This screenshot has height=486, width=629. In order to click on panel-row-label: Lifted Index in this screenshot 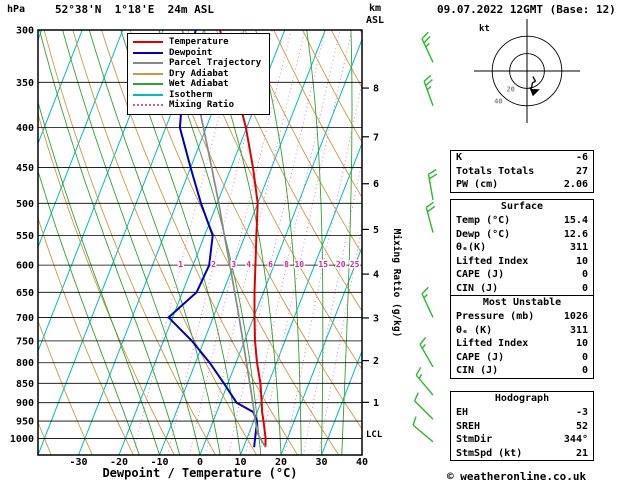, I will do `click(492, 261)`.